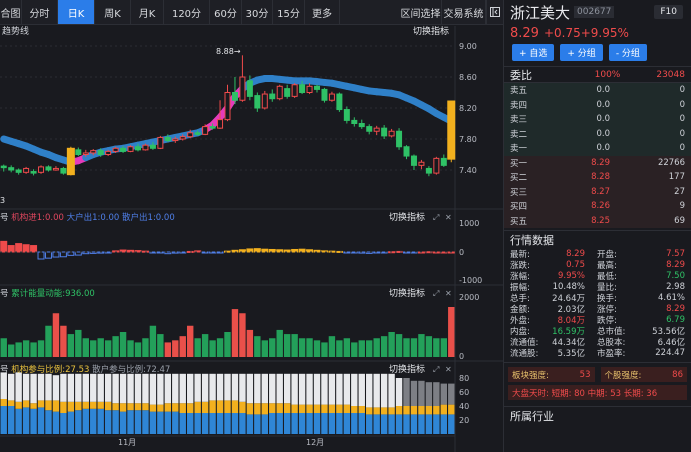  I want to click on level-label: 卖五, so click(519, 91).